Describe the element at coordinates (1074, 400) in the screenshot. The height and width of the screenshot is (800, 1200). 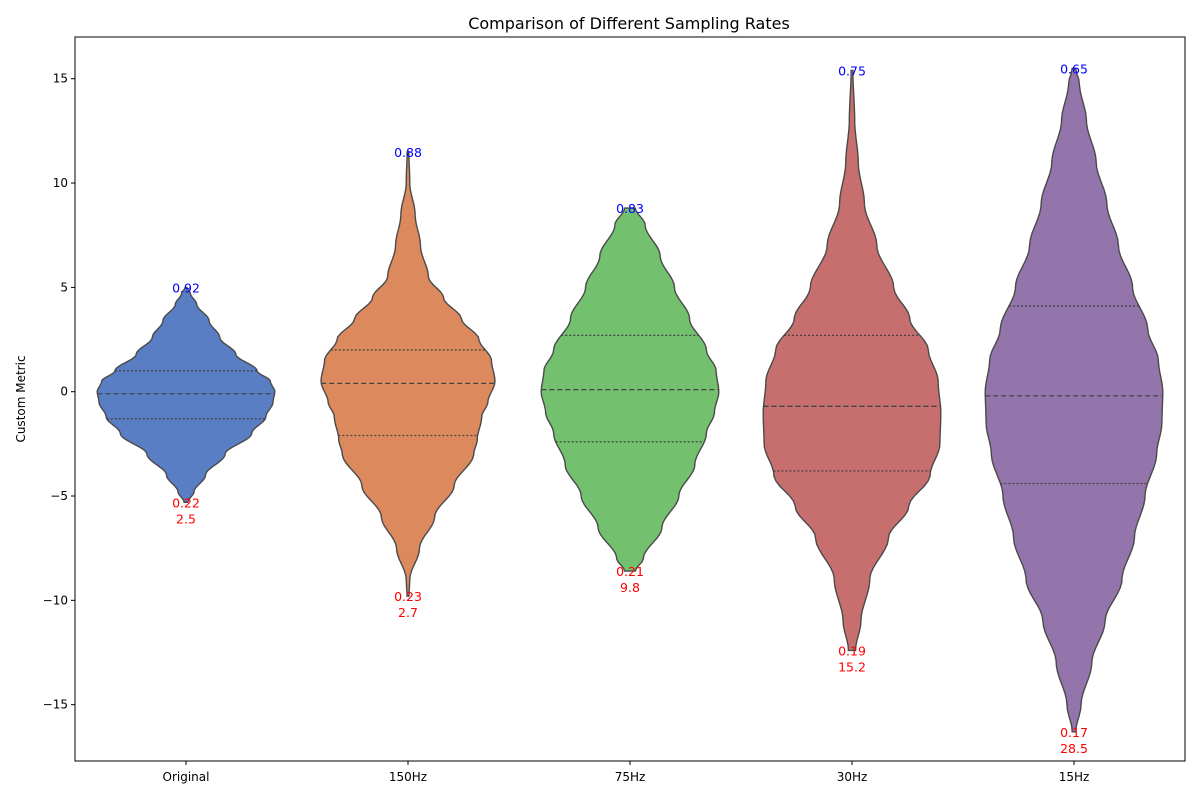
I see `violin-body-15hz` at that location.